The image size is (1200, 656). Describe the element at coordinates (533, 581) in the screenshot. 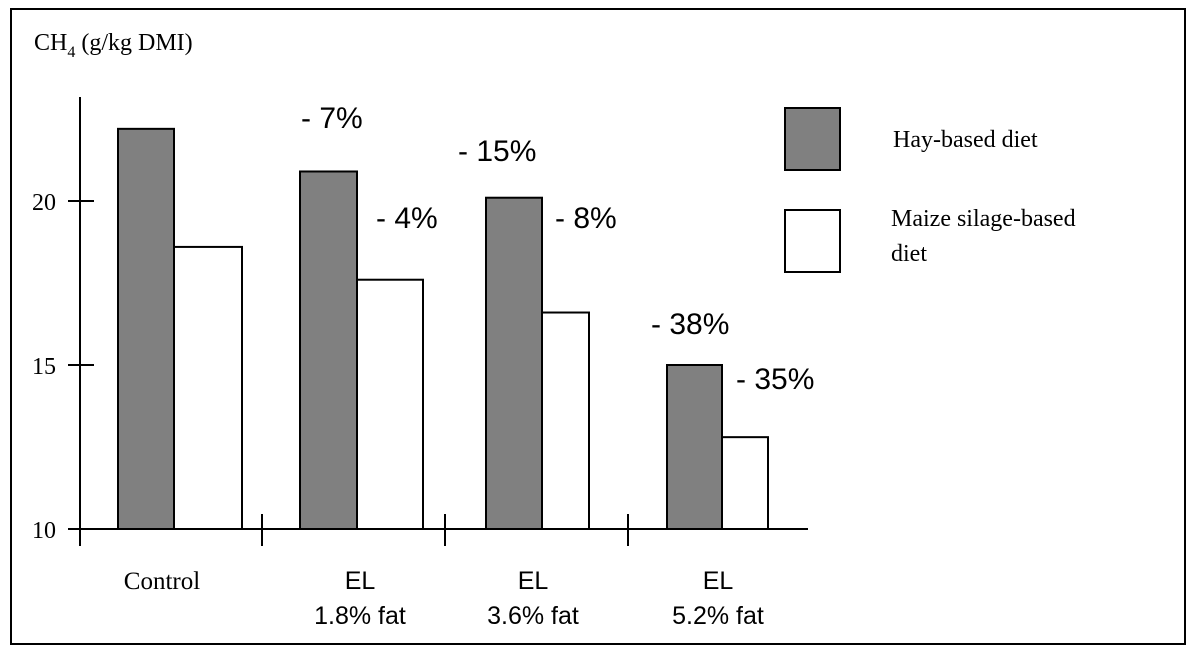

I see `category-label-2-line1: EL` at that location.